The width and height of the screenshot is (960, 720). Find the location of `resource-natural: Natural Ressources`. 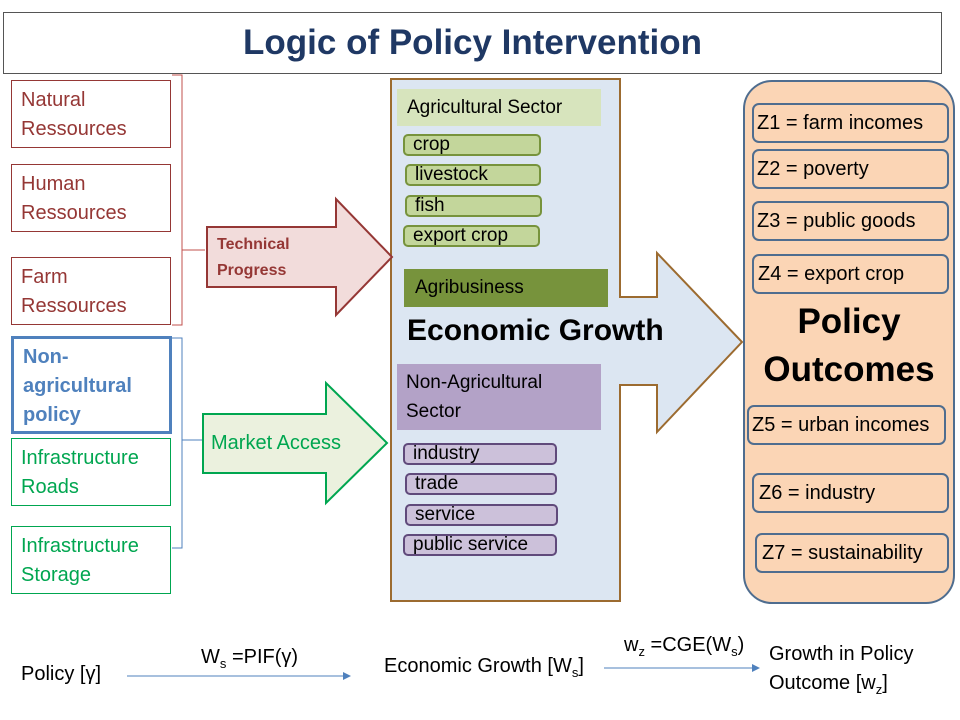

resource-natural: Natural Ressources is located at coordinates (91, 114).